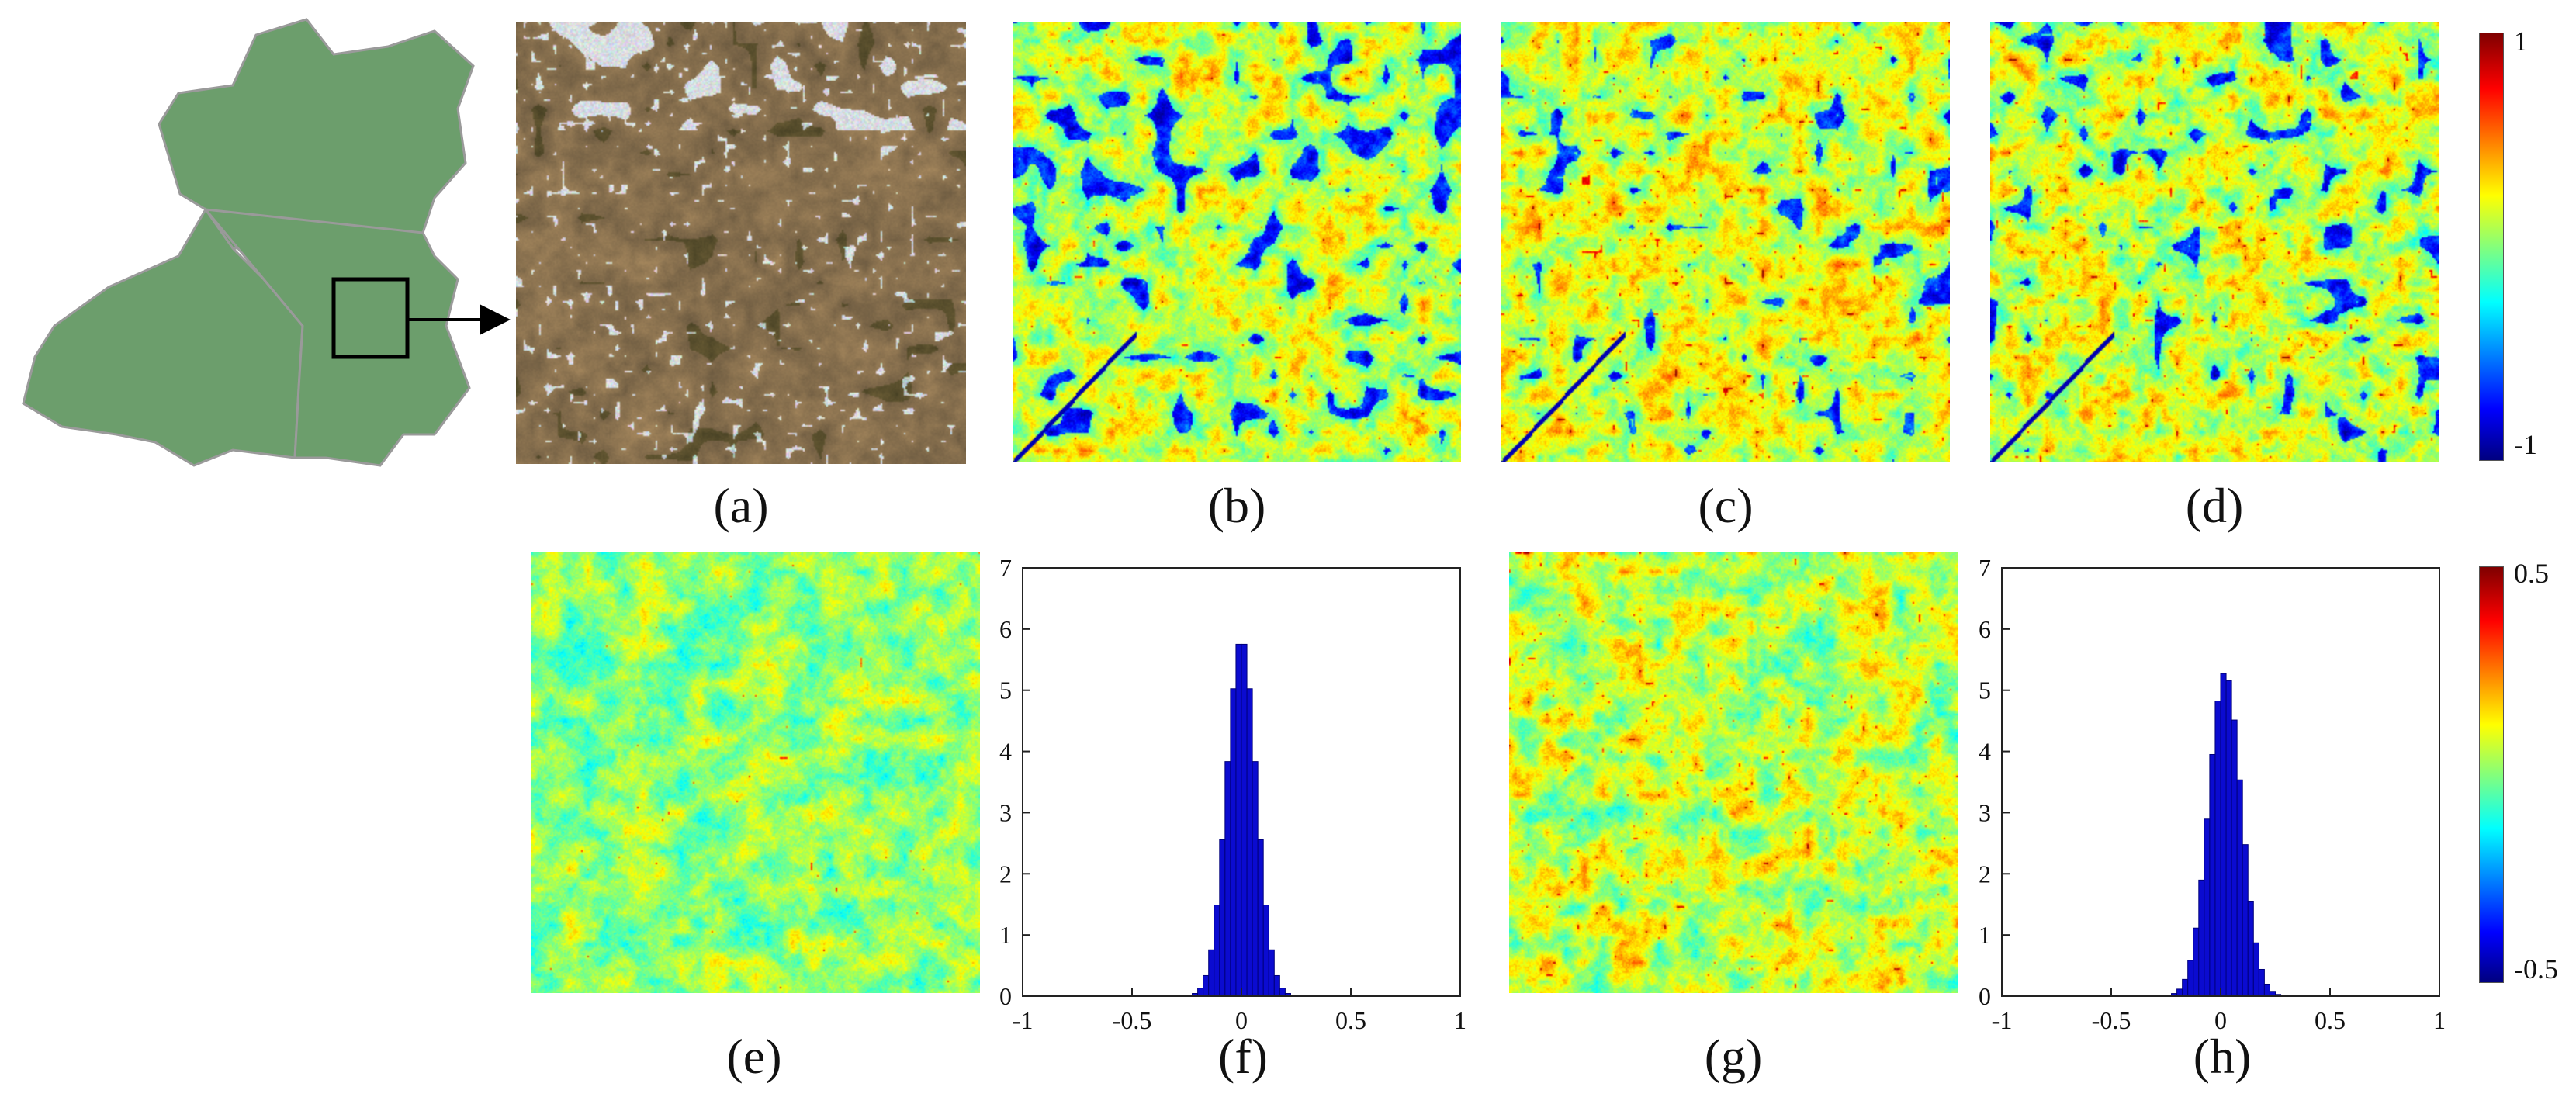 The width and height of the screenshot is (2576, 1104). Describe the element at coordinates (2214, 242) in the screenshot. I see `heatmap-d` at that location.